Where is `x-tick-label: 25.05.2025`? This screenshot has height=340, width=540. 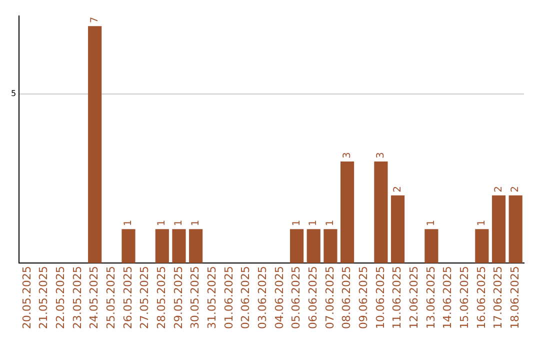
x-tick-label: 25.05.2025 is located at coordinates (111, 298).